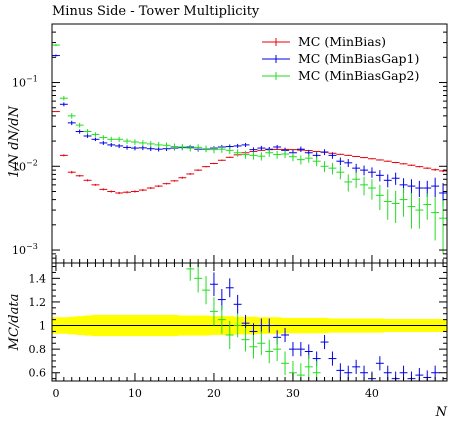 The width and height of the screenshot is (461, 422). Describe the element at coordinates (38, 302) in the screenshot. I see `ratio-y-tick-label: 1.2` at that location.